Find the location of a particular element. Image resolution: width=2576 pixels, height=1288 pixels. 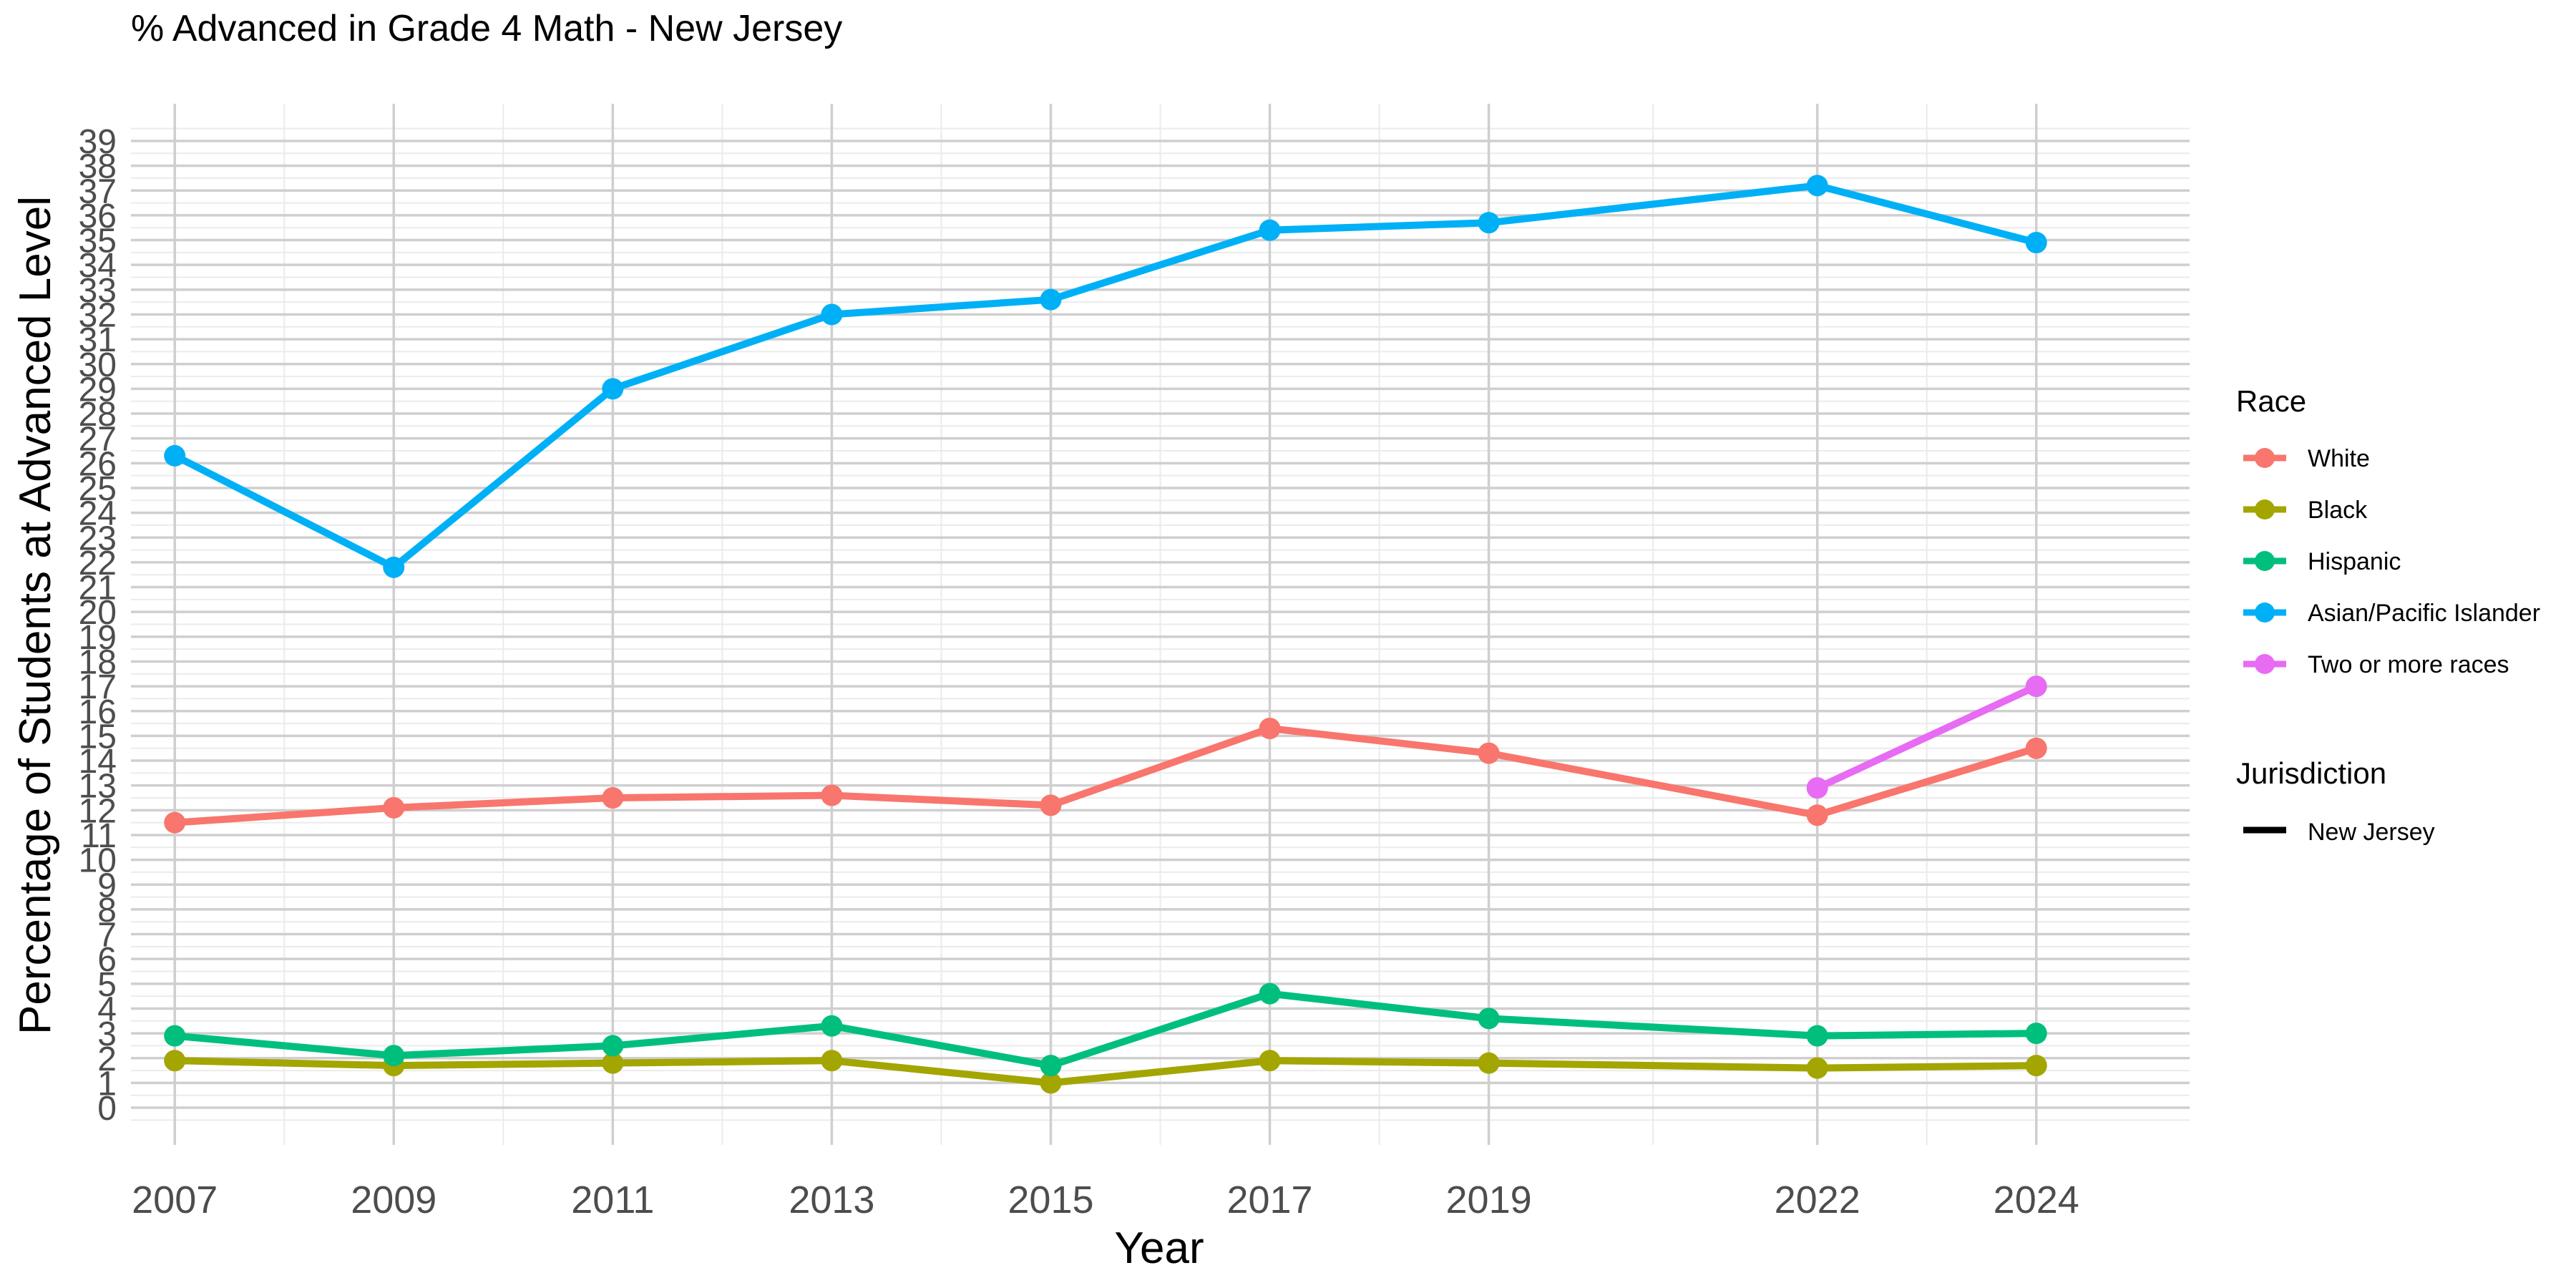

y-tick-label: 31 is located at coordinates (98, 340).